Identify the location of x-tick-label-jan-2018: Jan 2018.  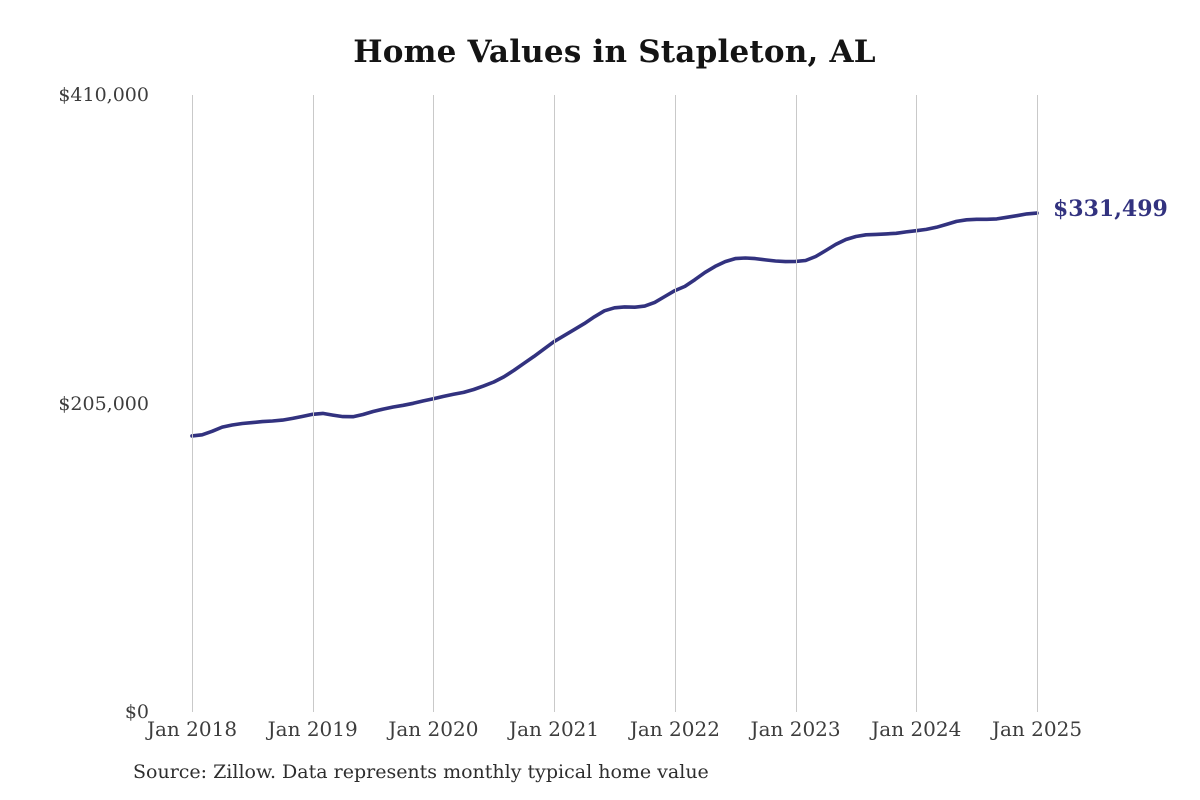
(192, 729).